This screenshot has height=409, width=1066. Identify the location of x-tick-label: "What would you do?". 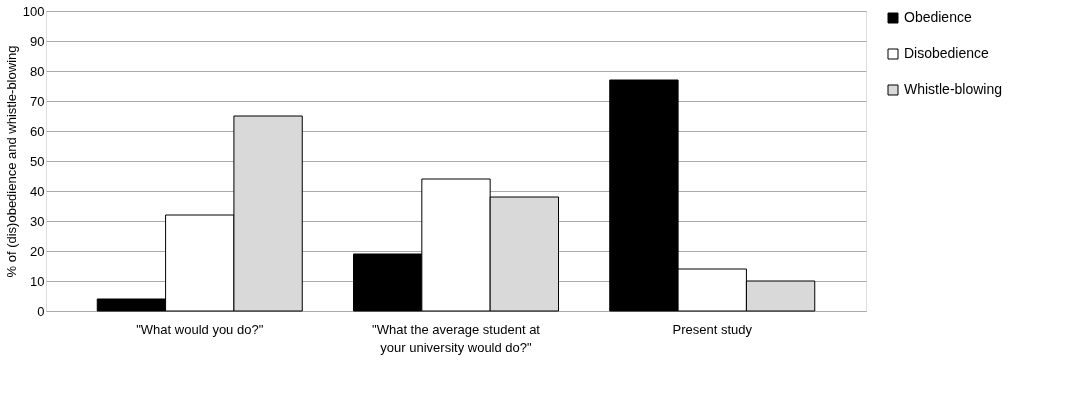
(200, 329).